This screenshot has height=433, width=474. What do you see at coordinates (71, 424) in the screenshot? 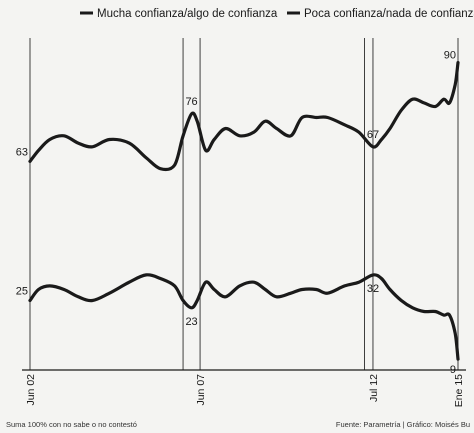
I see `footnote-note: Suma 100% con no sabe o no contestó` at bounding box center [71, 424].